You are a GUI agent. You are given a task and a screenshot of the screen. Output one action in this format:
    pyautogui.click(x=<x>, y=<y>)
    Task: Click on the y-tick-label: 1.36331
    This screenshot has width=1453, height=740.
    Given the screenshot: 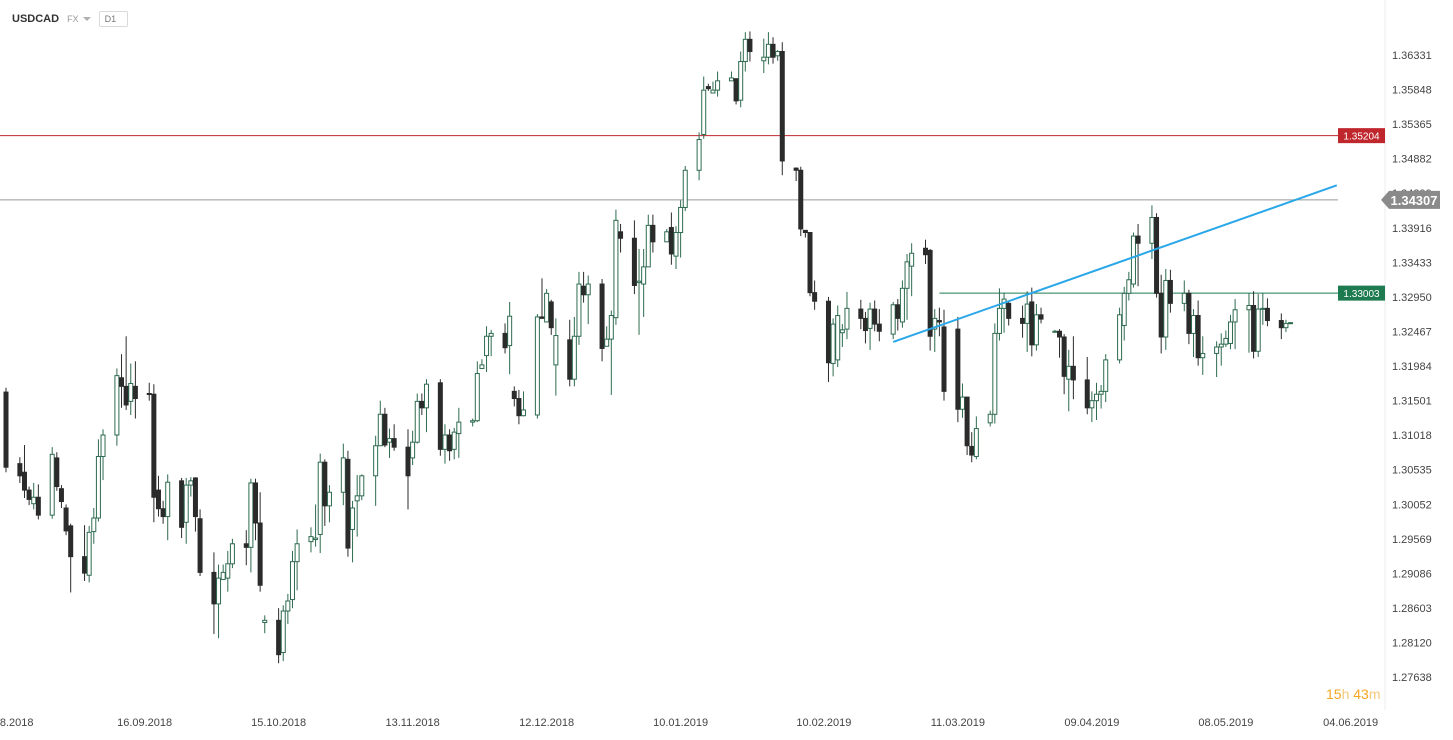 What is the action you would take?
    pyautogui.click(x=1412, y=56)
    